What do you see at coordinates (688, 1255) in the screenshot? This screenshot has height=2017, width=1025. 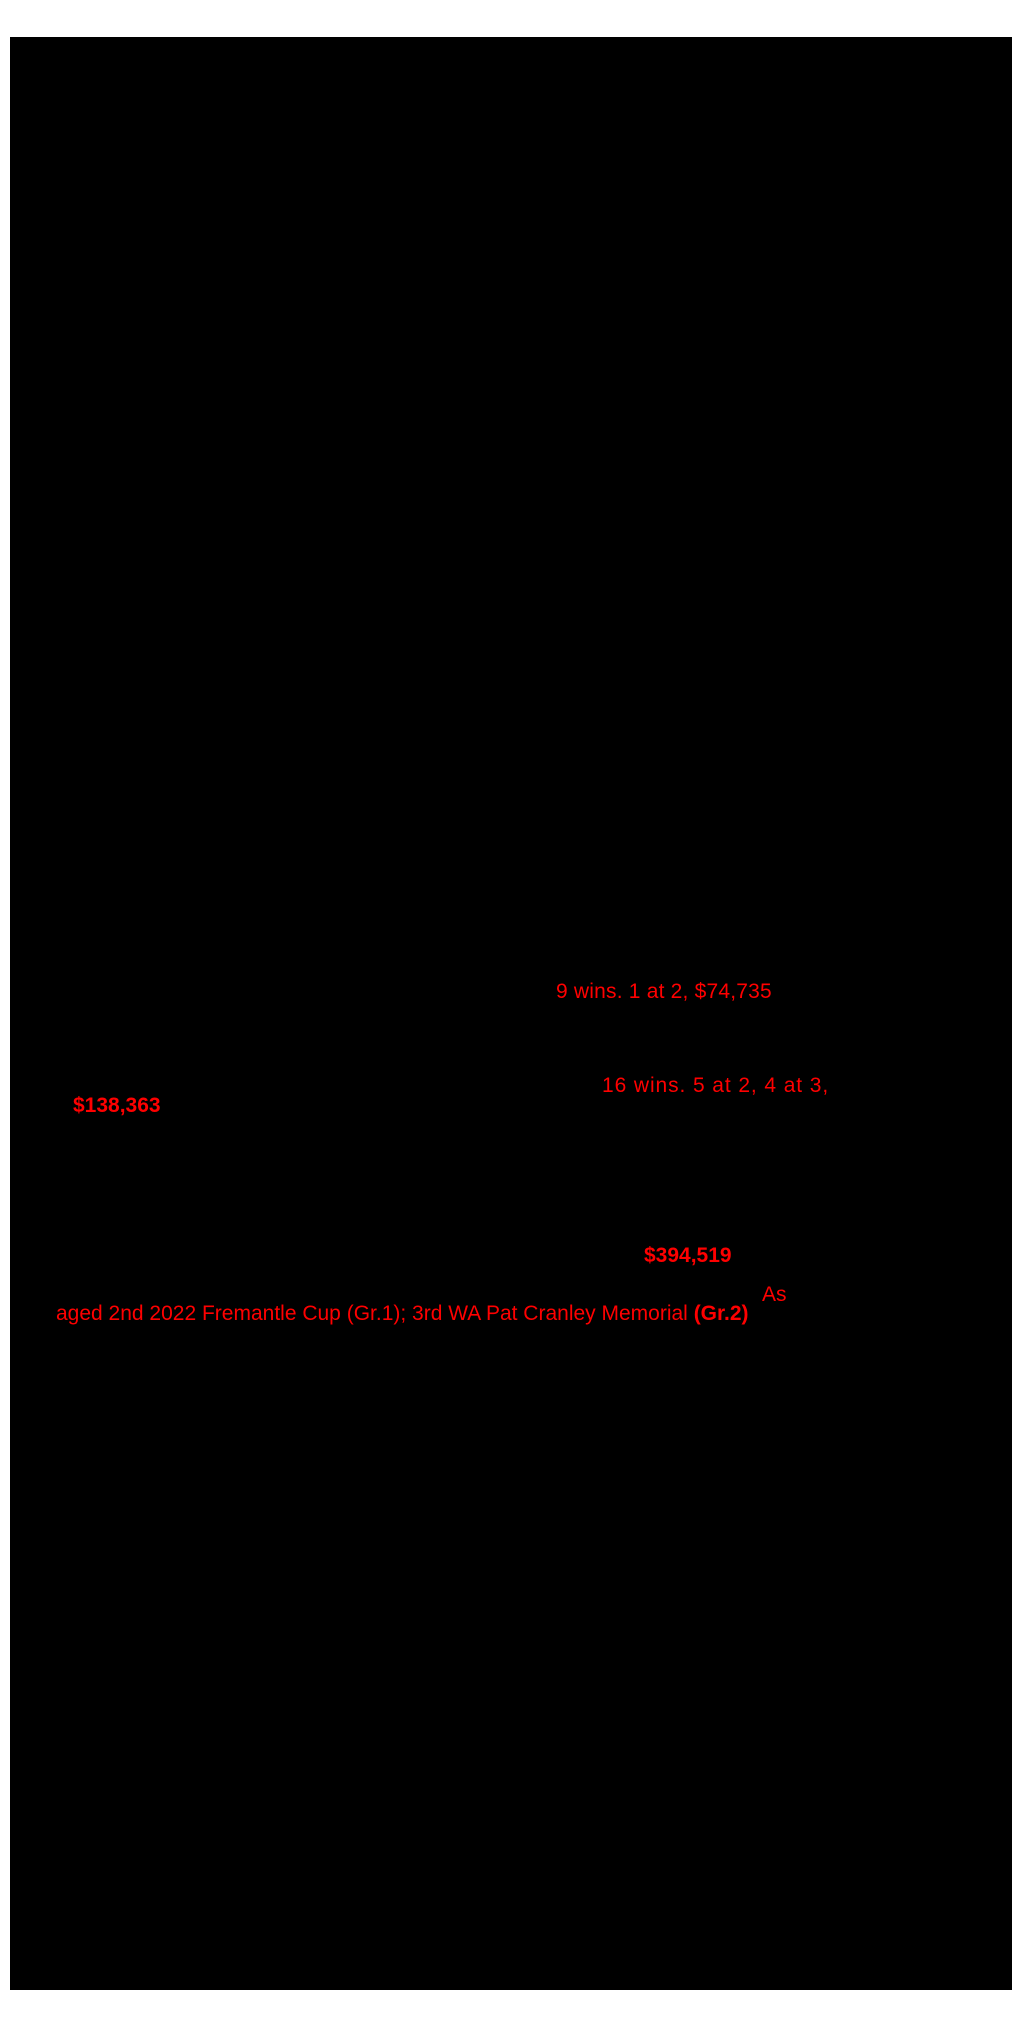 I see `prizemoney-amount-2: $394,519` at bounding box center [688, 1255].